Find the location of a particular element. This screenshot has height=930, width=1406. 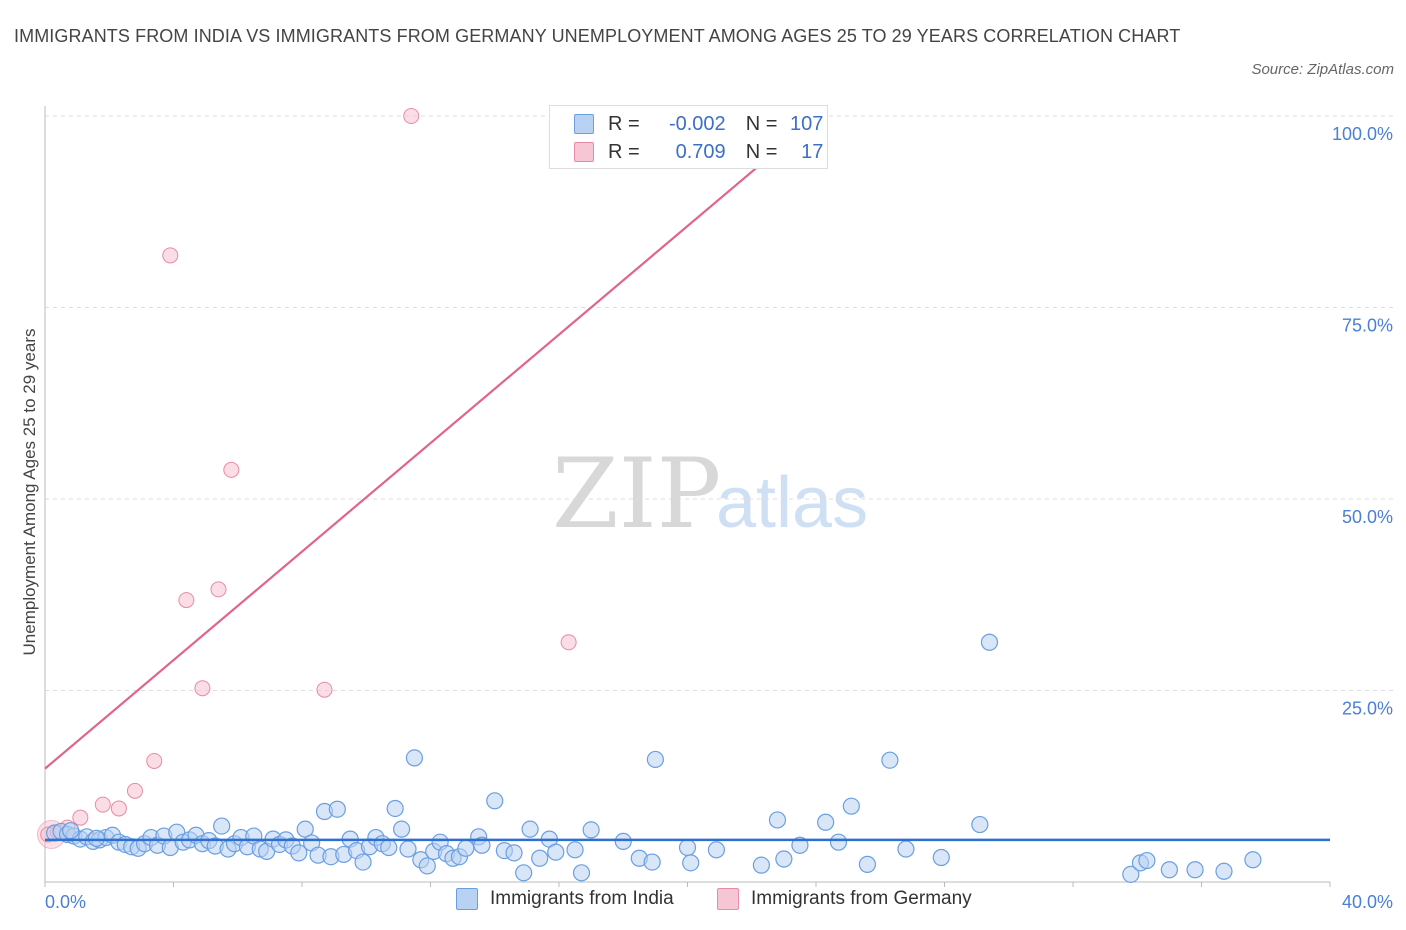

india-r-value: -0.002 is located at coordinates (697, 123).